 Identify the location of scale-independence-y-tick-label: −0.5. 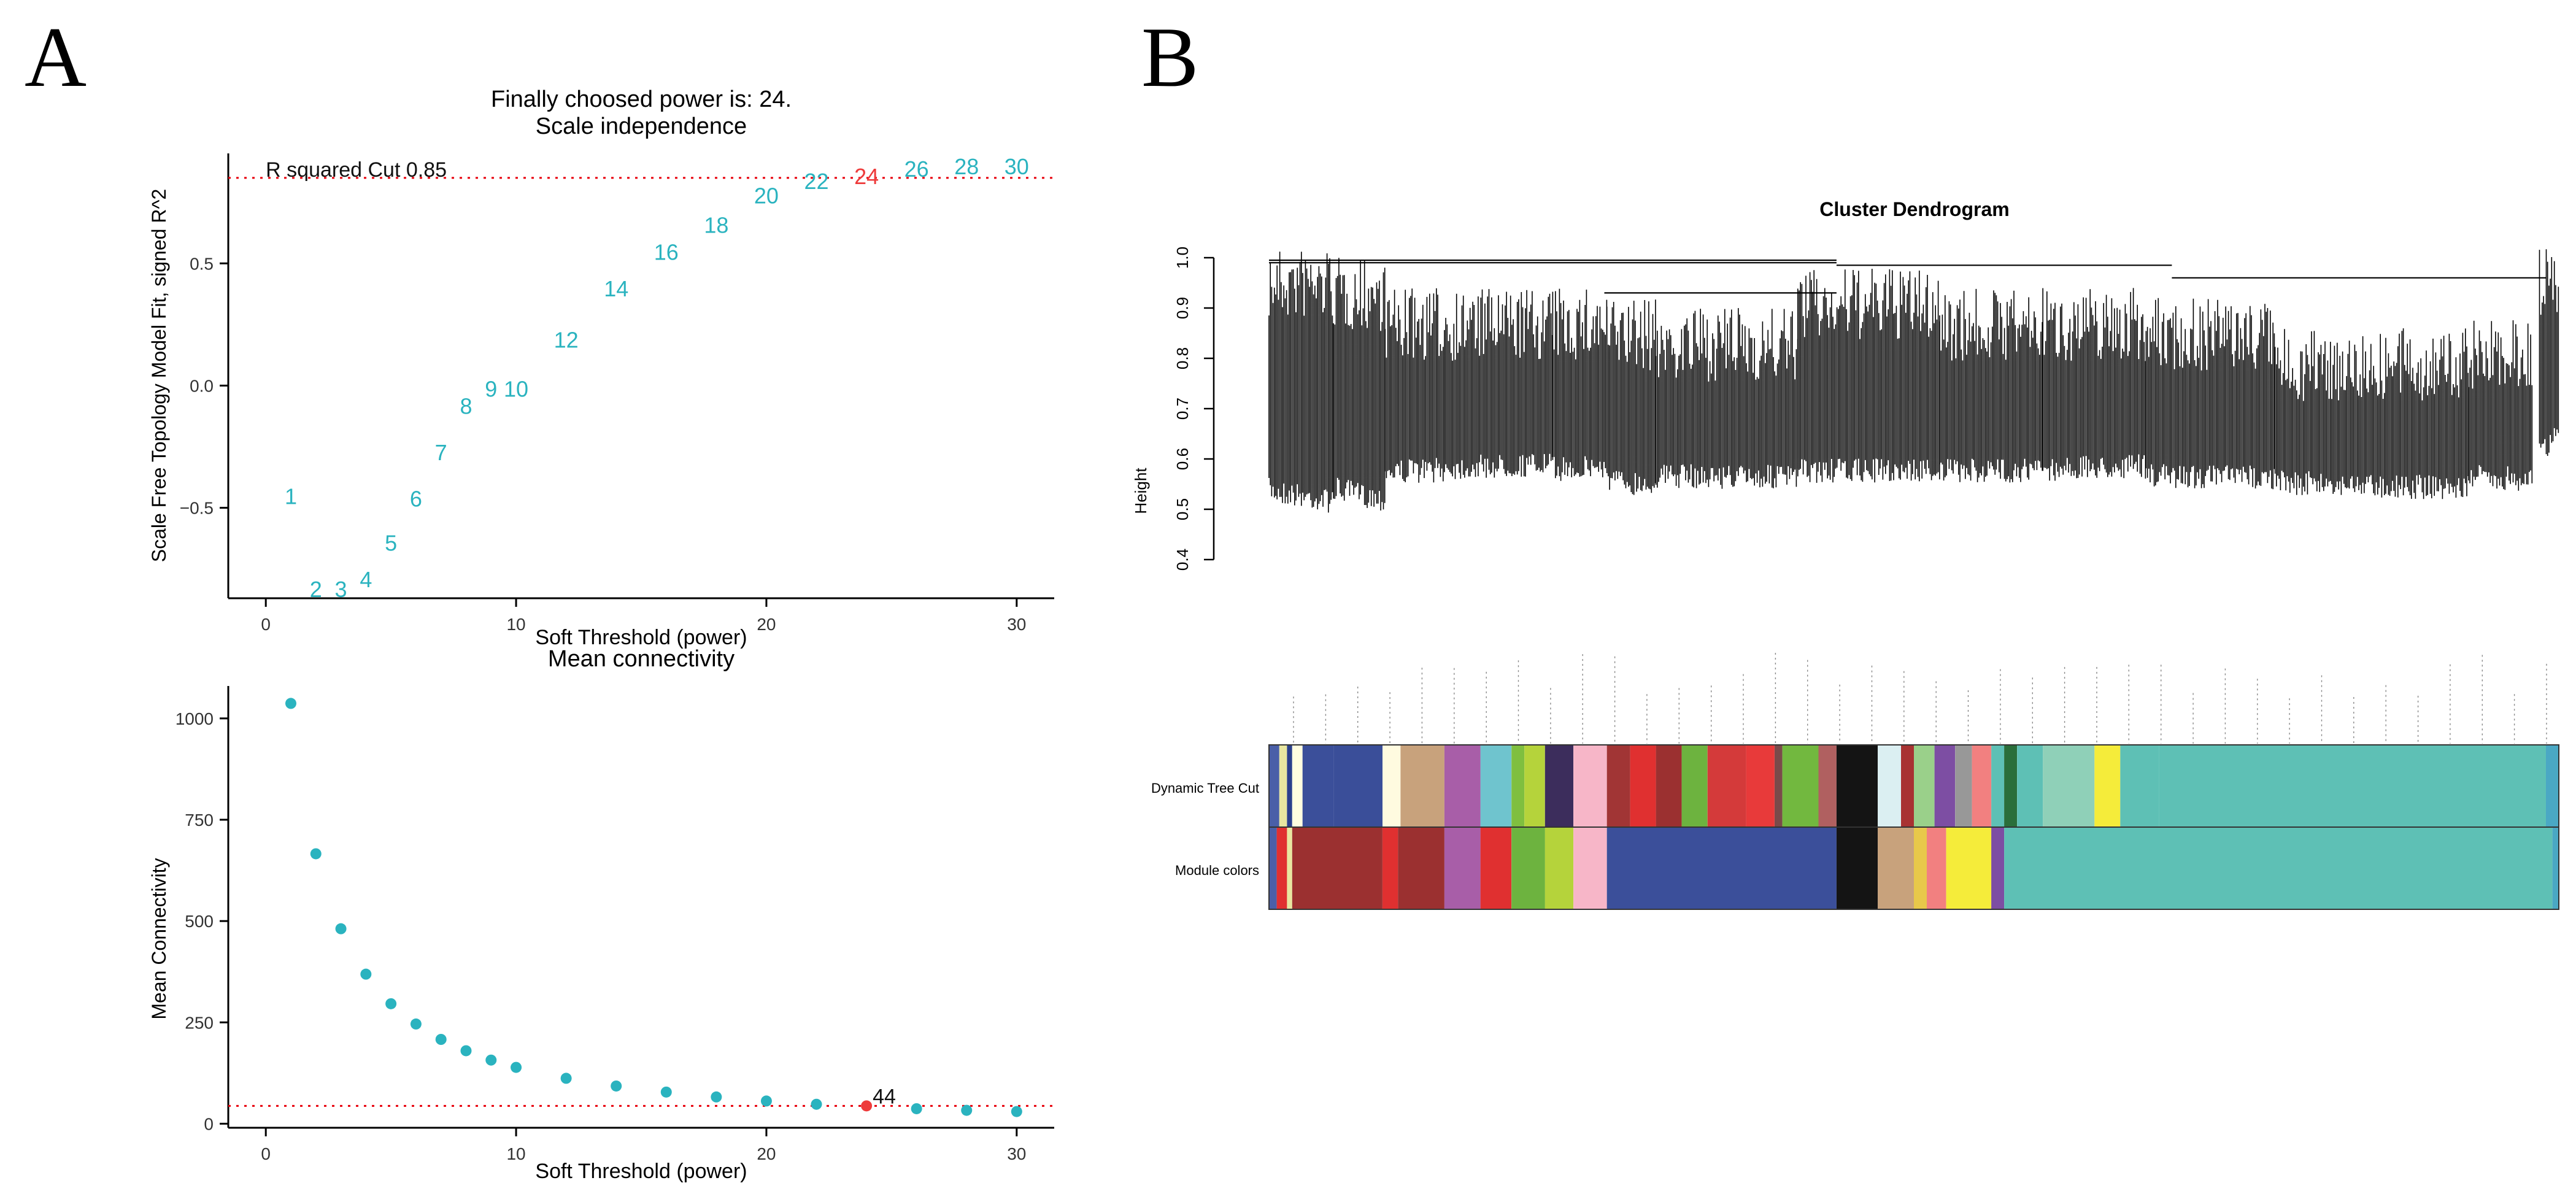
(197, 509).